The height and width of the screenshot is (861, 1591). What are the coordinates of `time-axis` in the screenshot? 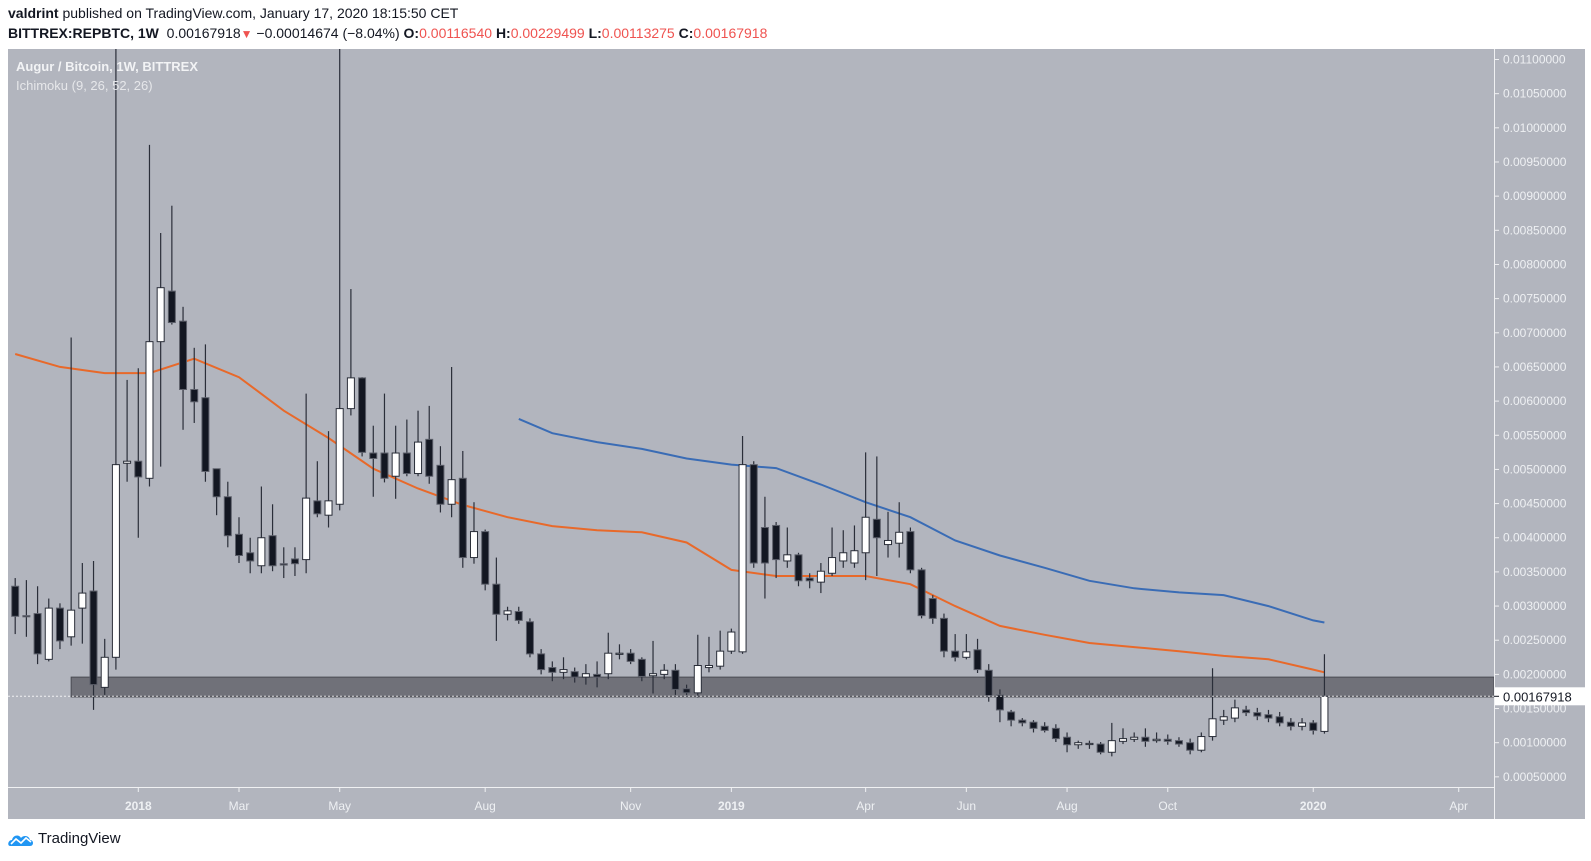 It's located at (751, 803).